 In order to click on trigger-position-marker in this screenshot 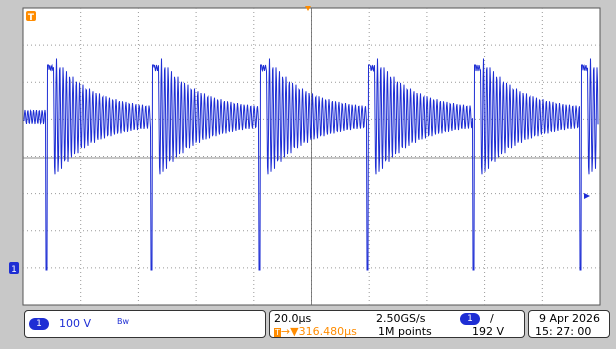, I will do `click(308, 8)`.